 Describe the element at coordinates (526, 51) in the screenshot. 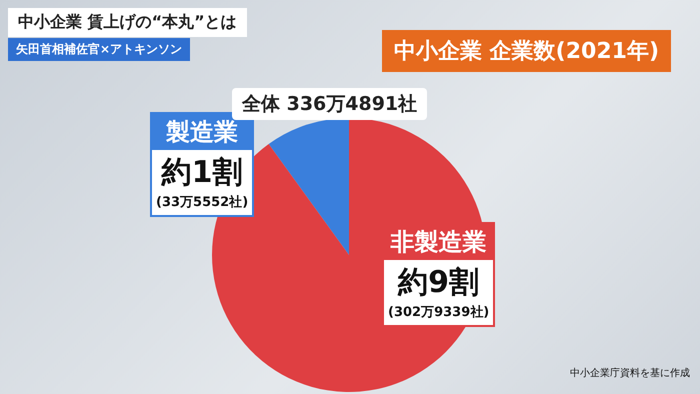

I see `chart-title: 中小企業 企業数(2021年)` at that location.